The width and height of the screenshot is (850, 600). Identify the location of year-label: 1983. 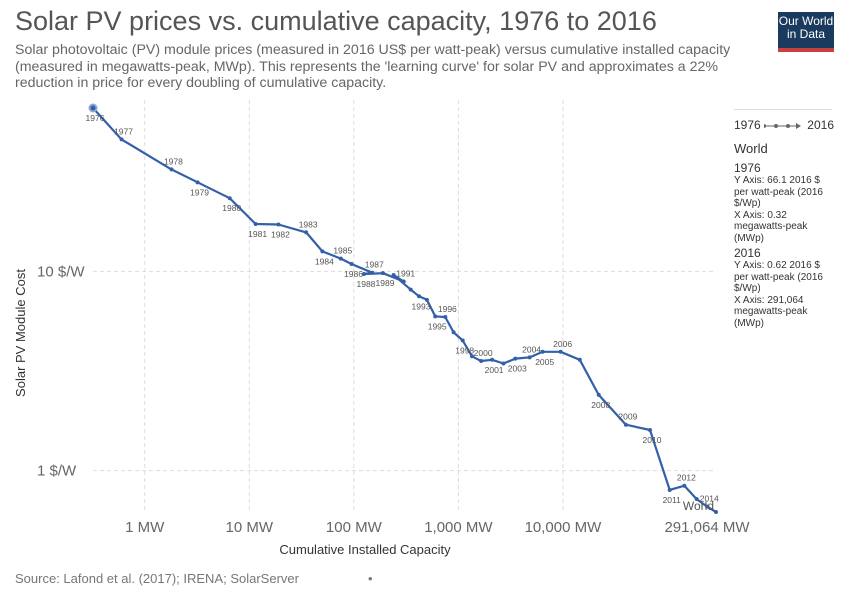
(308, 224).